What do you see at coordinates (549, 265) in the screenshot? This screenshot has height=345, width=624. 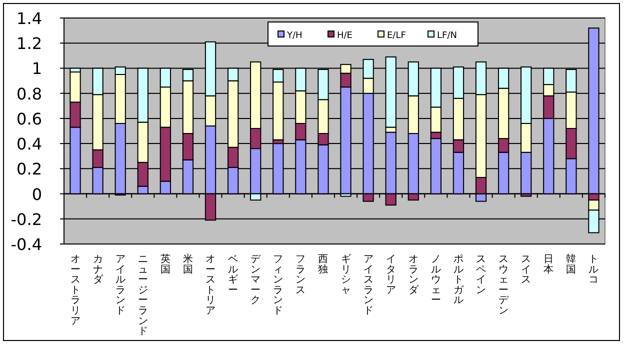 I see `x-tick-label: 日本` at bounding box center [549, 265].